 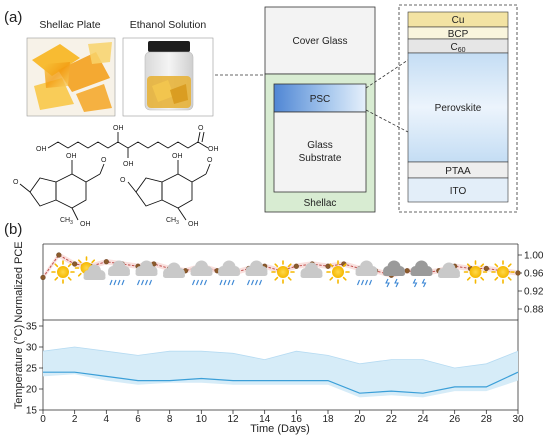 What do you see at coordinates (123, 180) in the screenshot?
I see `chem-o-5: O` at bounding box center [123, 180].